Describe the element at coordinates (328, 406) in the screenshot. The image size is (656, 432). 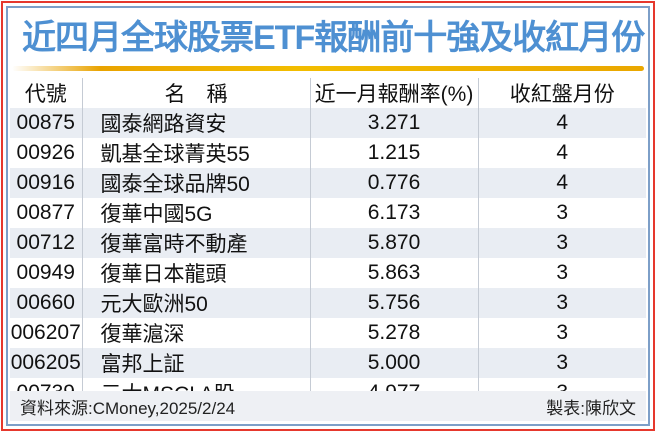
I see `footer: 資料來源:CMoney,2025/2/24 製表:陳欣文` at that location.